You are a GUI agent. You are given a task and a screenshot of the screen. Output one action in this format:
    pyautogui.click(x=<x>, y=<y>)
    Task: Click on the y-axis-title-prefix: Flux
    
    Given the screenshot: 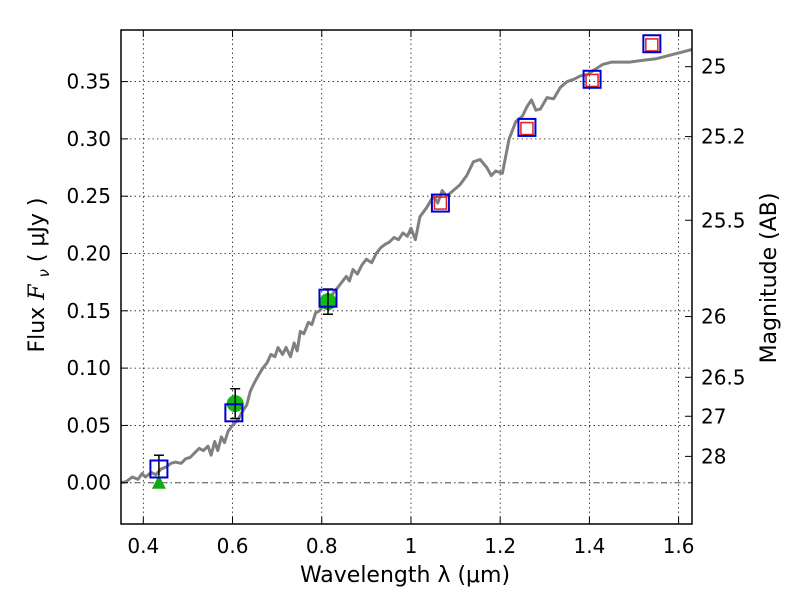 What is the action you would take?
    pyautogui.click(x=37, y=326)
    